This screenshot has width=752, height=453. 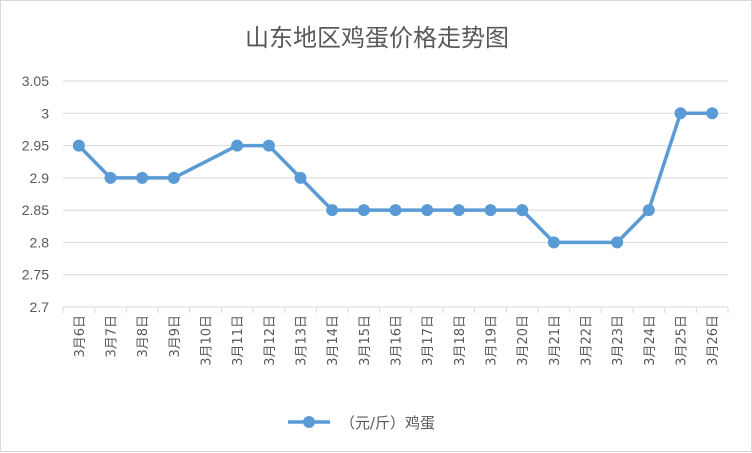 What do you see at coordinates (377, 38) in the screenshot?
I see `chart-title: 山东地区鸡蛋价格走势图` at bounding box center [377, 38].